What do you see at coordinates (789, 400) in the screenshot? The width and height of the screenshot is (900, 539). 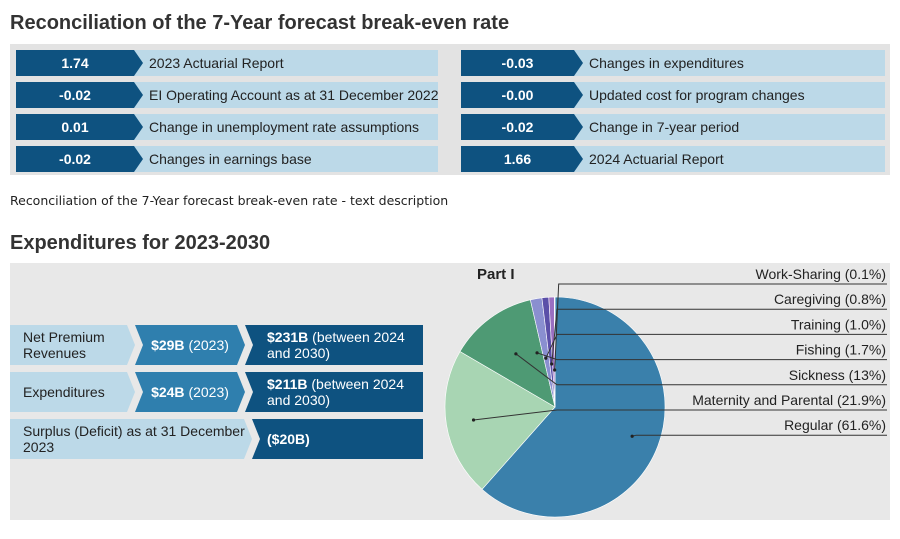 I see `pie-label: Maternity and Parental (21.9%)` at bounding box center [789, 400].